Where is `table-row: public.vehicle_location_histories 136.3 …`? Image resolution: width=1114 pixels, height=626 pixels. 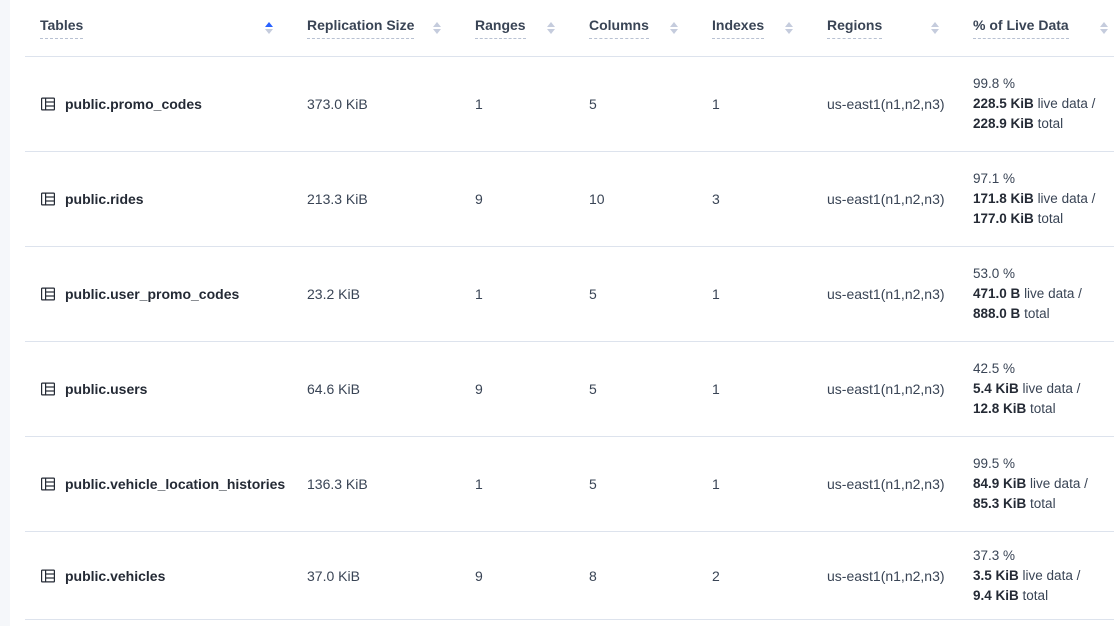 table-row: public.vehicle_location_histories 136.3 … is located at coordinates (569, 484).